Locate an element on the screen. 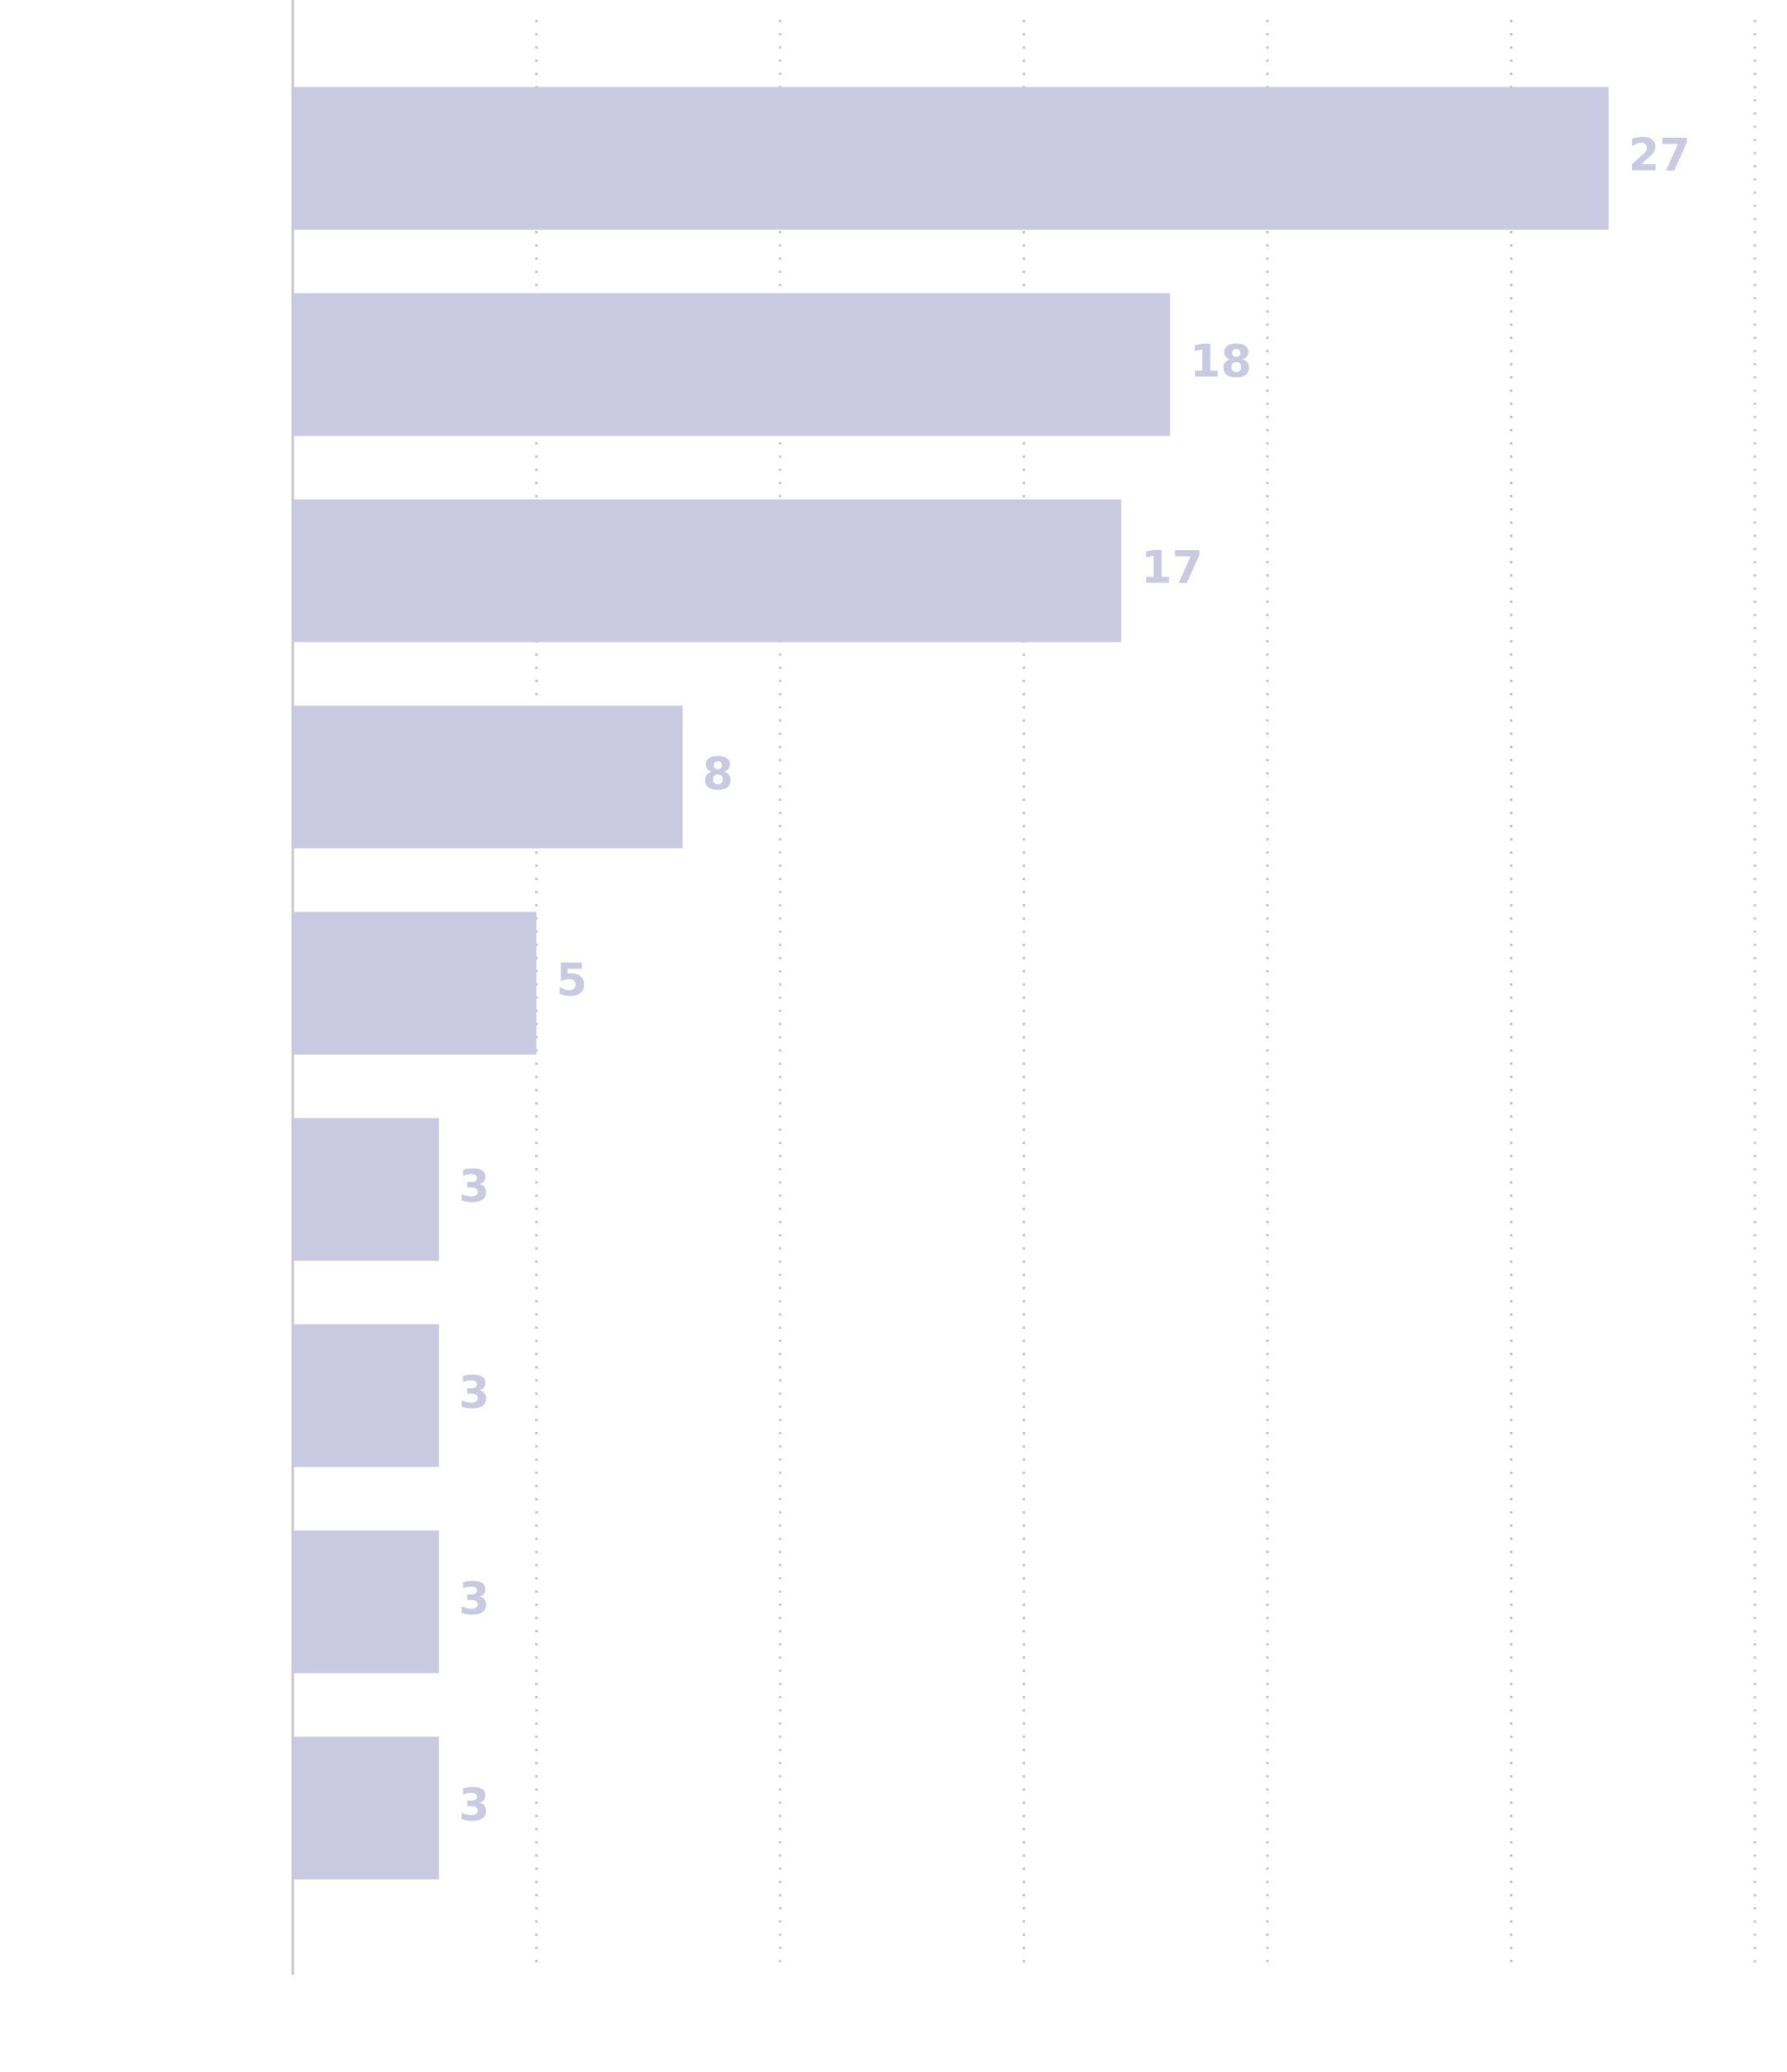 This screenshot has width=1787, height=2072. value-label: 17 is located at coordinates (1172, 568).